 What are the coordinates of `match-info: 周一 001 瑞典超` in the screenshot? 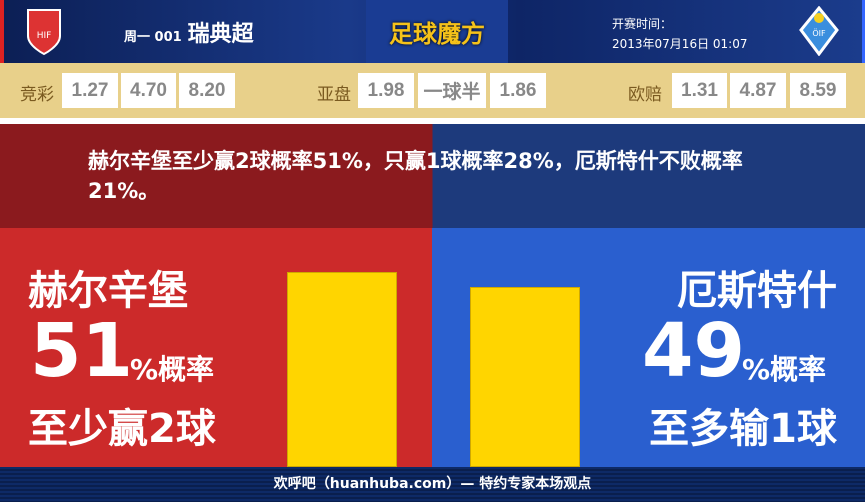 It's located at (189, 32).